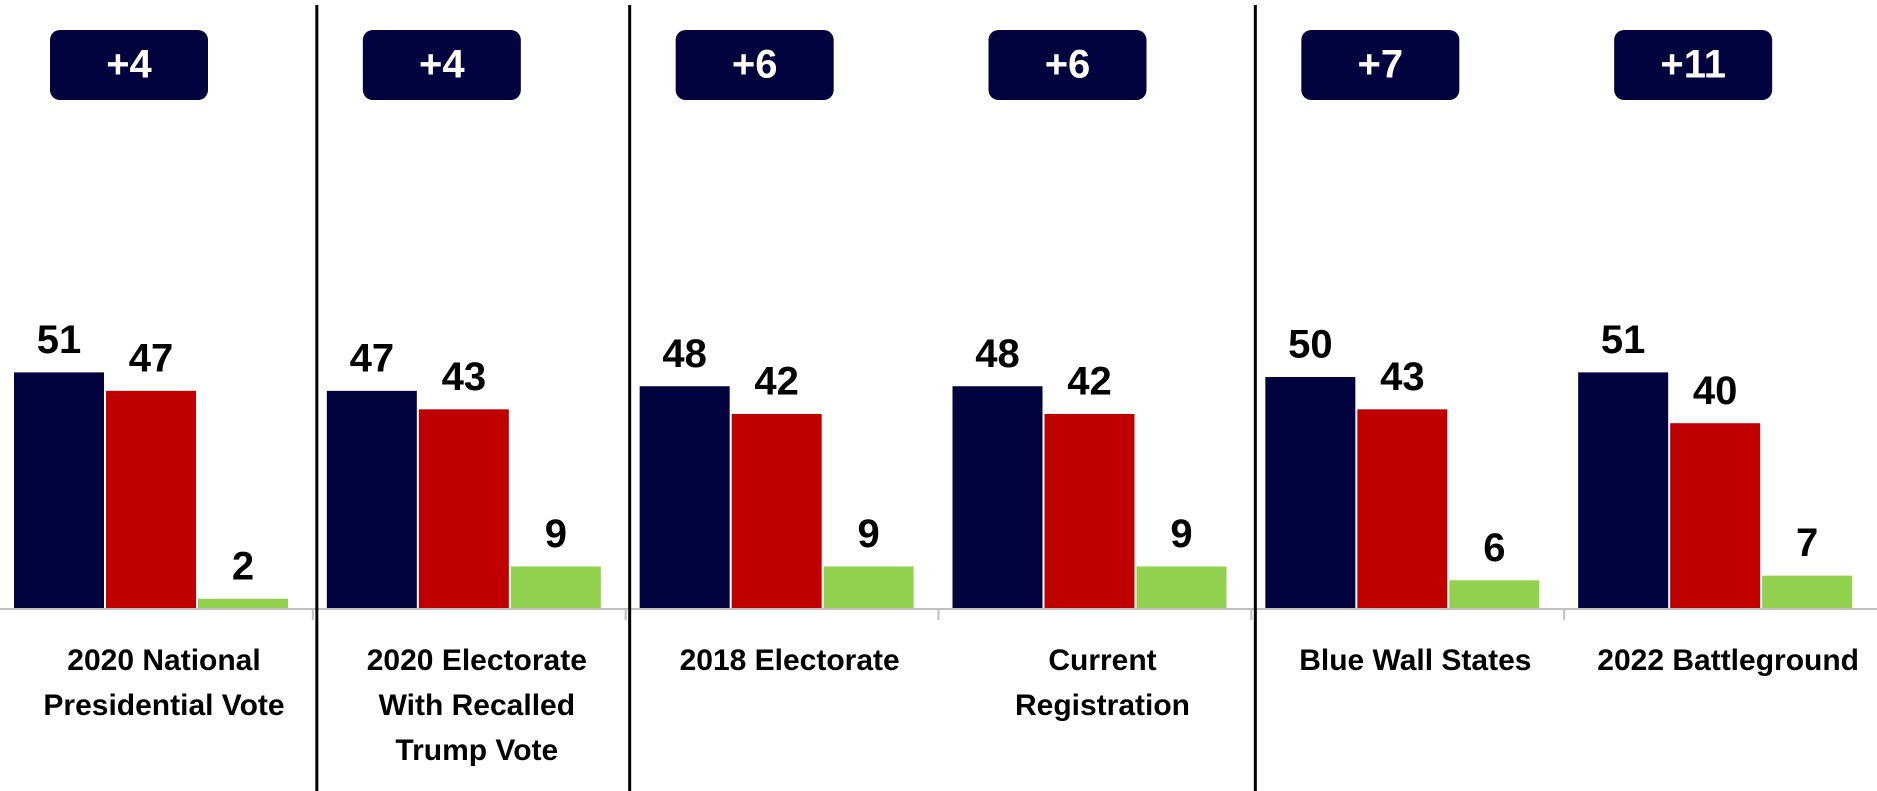  I want to click on x-tick-label: 2022 Battleground, so click(1728, 660).